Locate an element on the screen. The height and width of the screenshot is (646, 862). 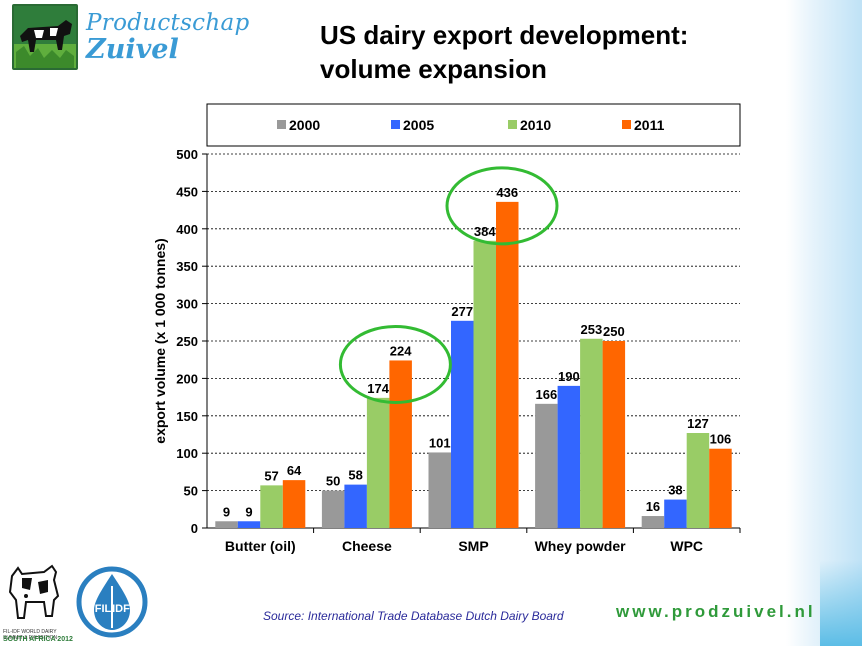
y-tick-label: 0 is located at coordinates (194, 528).